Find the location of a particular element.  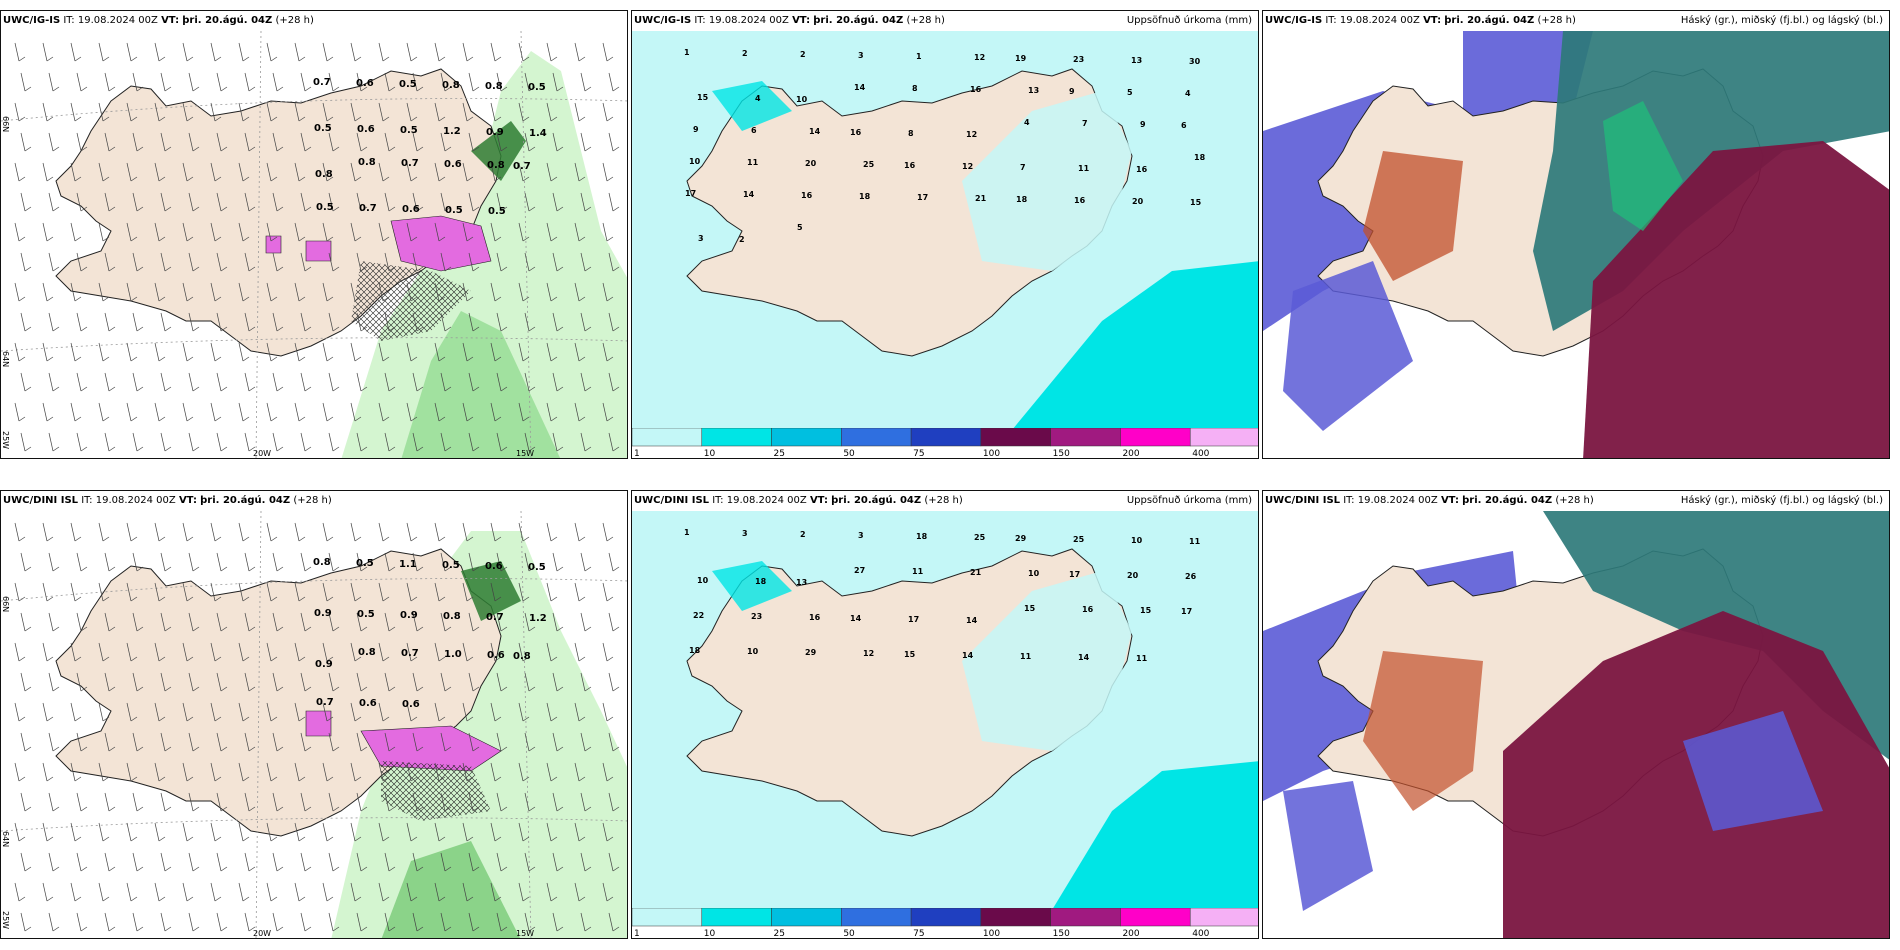

value-label: 0.6 is located at coordinates (411, 704).